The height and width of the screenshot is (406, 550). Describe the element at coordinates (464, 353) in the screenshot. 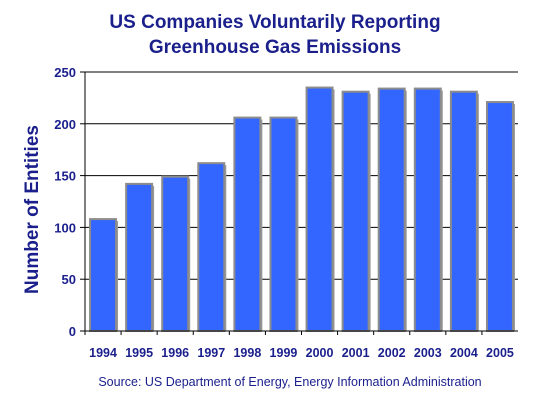

I see `x-tick-label: 2004` at that location.